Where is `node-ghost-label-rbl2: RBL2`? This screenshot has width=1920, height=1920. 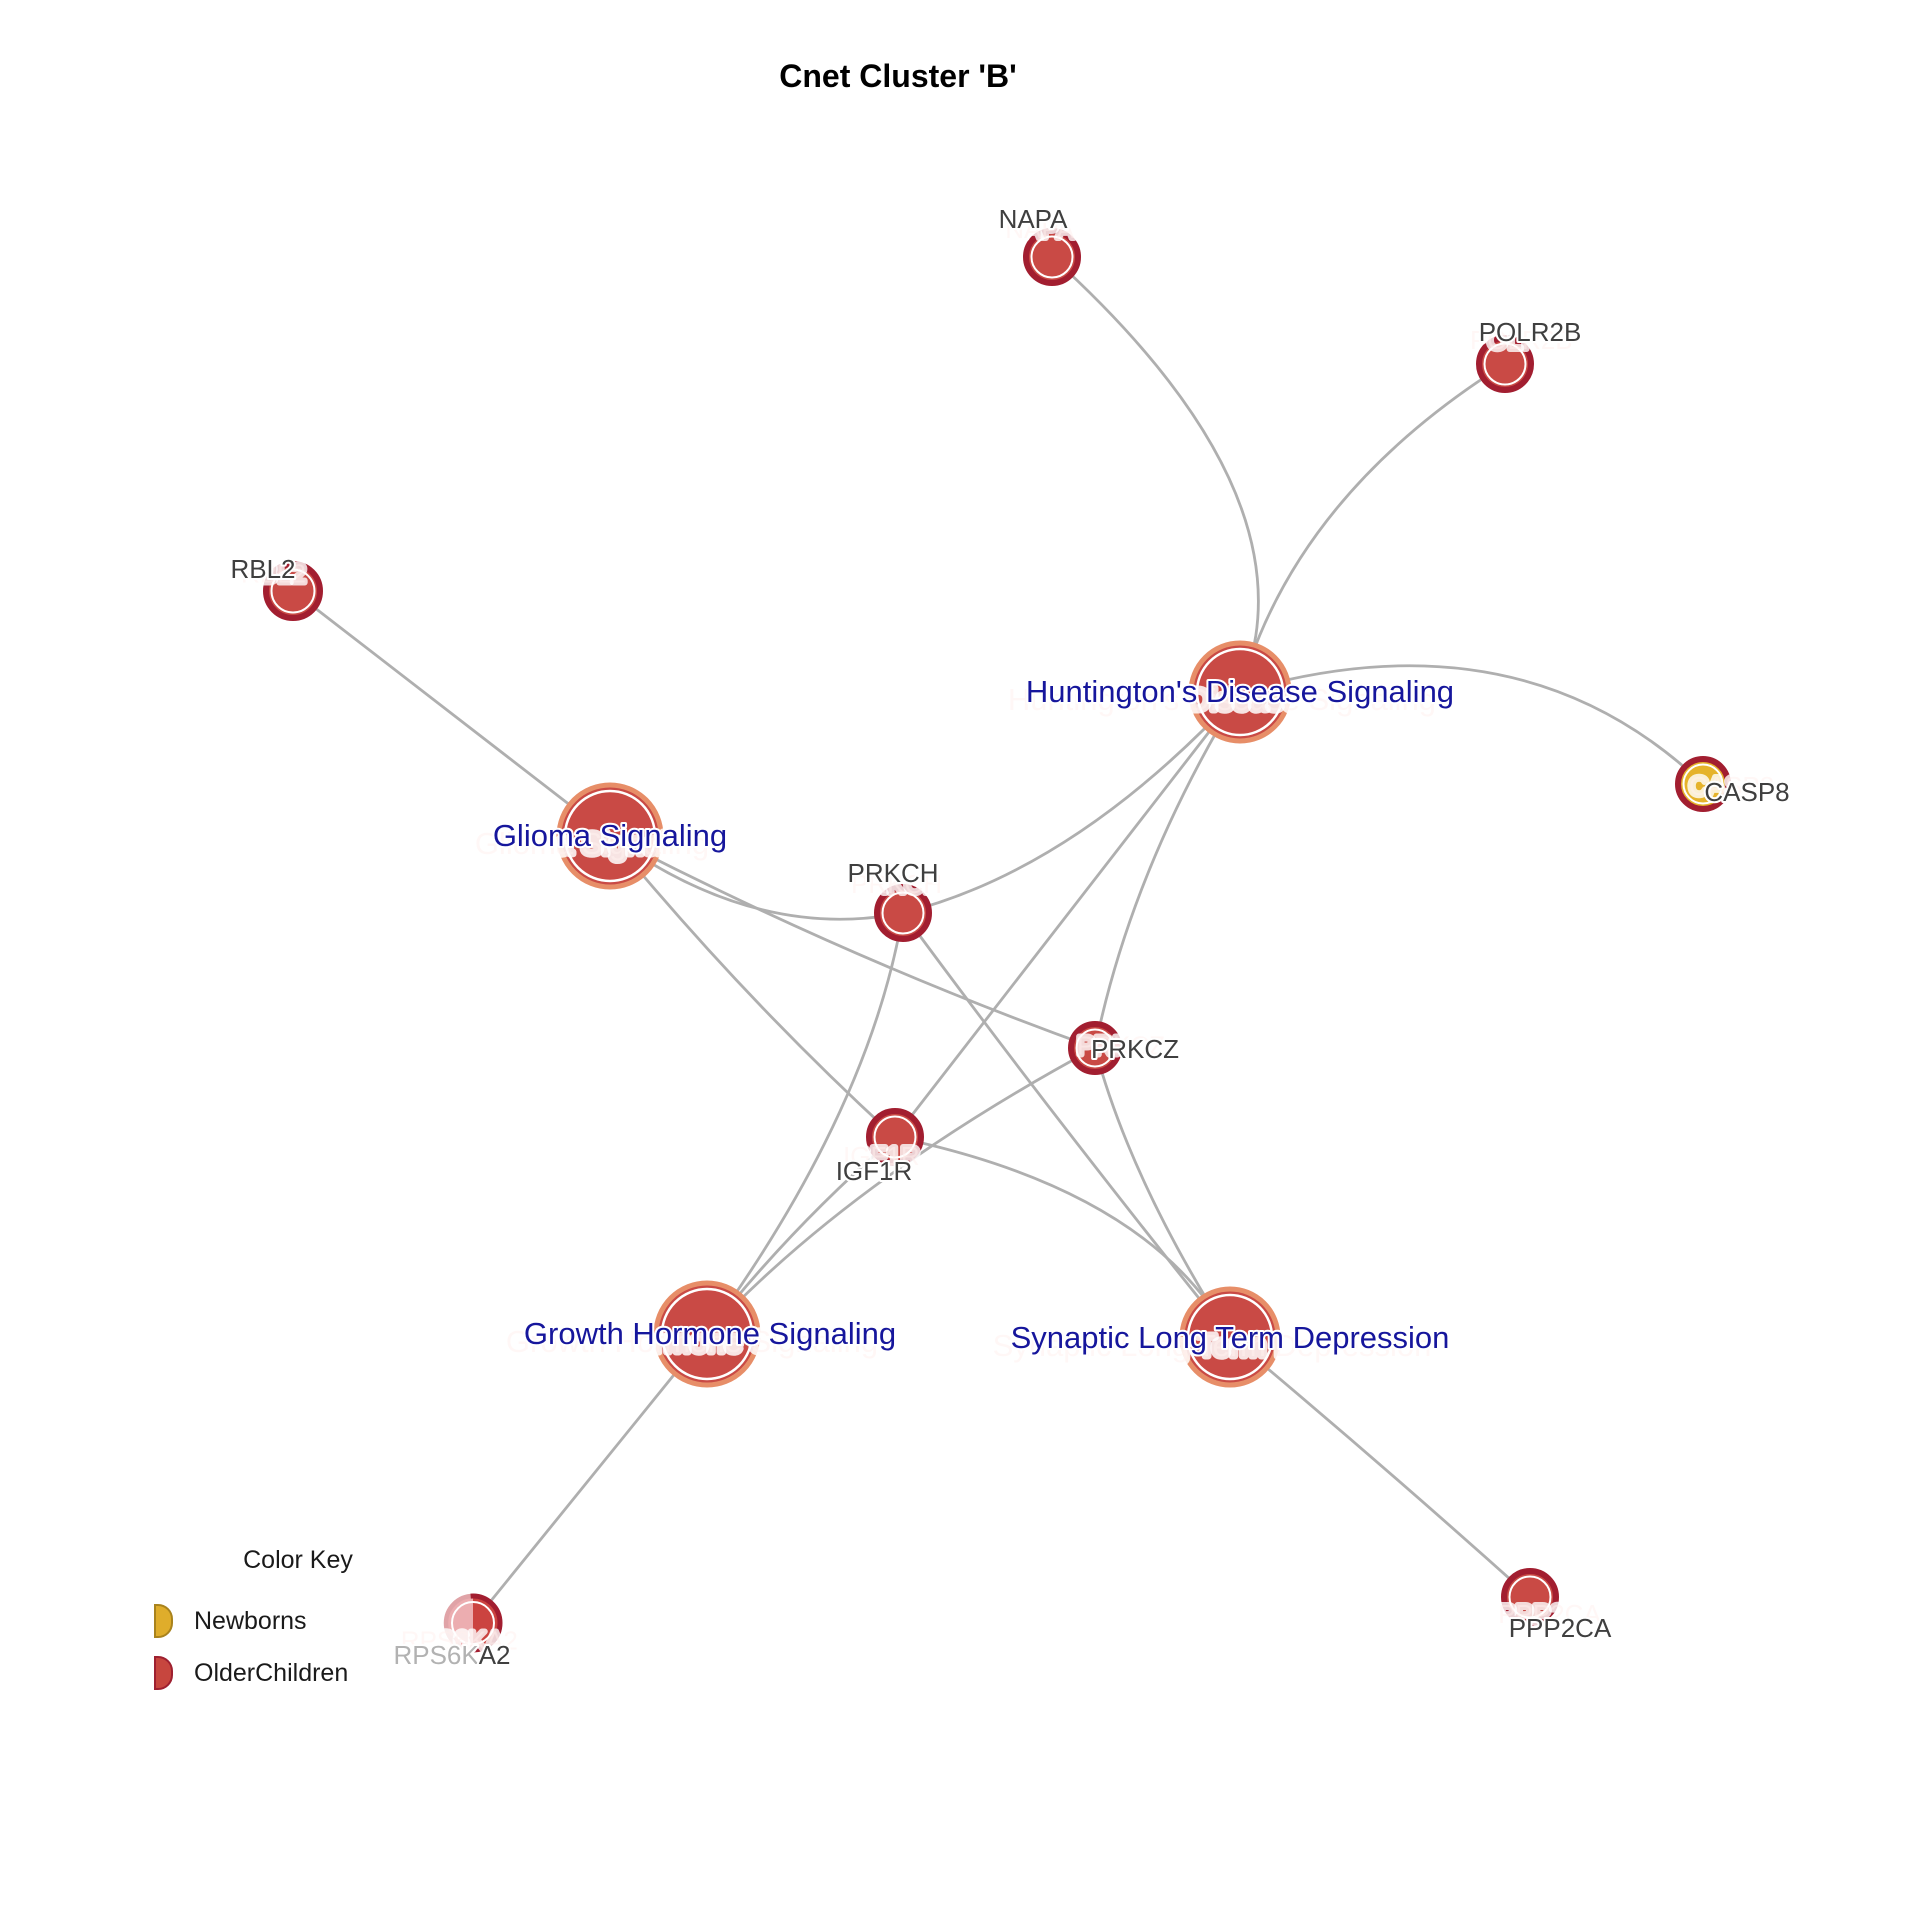 node-ghost-label-rbl2: RBL2 is located at coordinates (273, 574).